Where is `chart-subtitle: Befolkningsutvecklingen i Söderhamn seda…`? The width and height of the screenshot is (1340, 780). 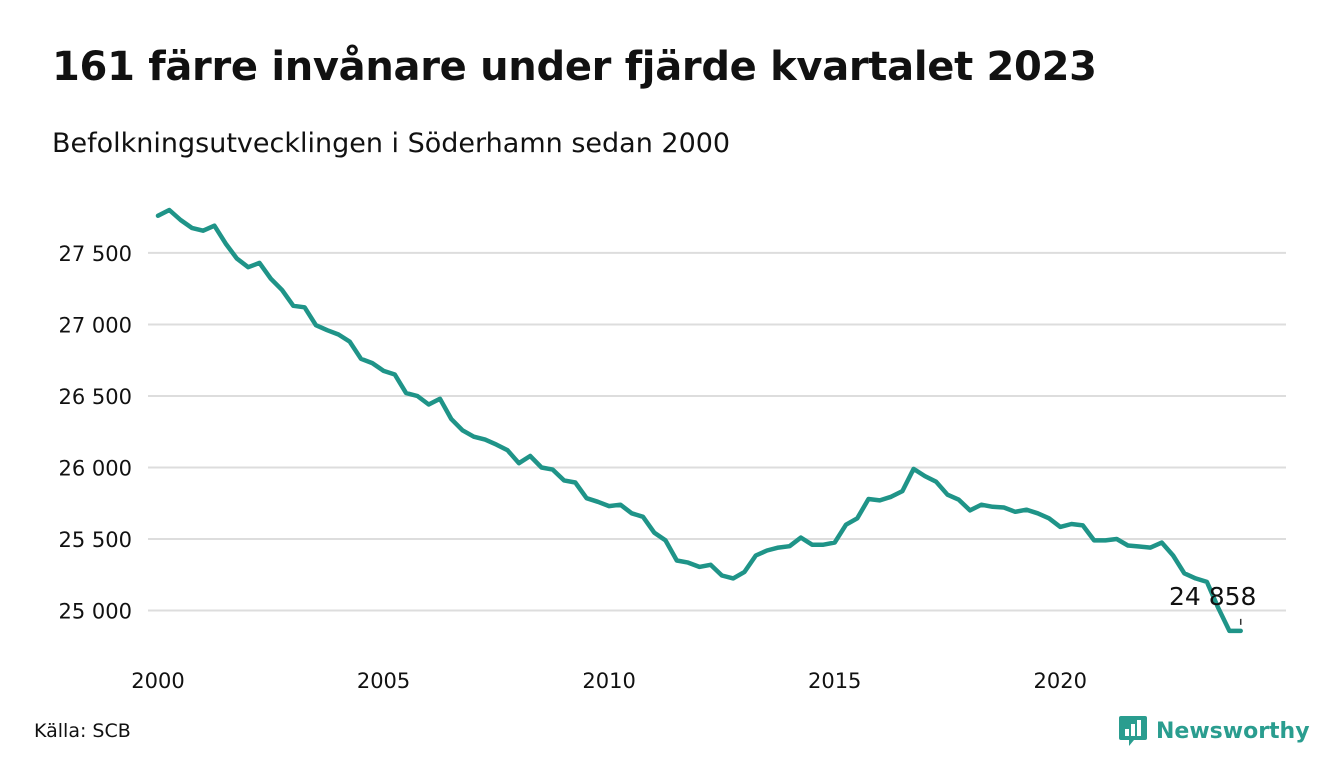
chart-subtitle: Befolkningsutvecklingen i Söderhamn seda… is located at coordinates (391, 143).